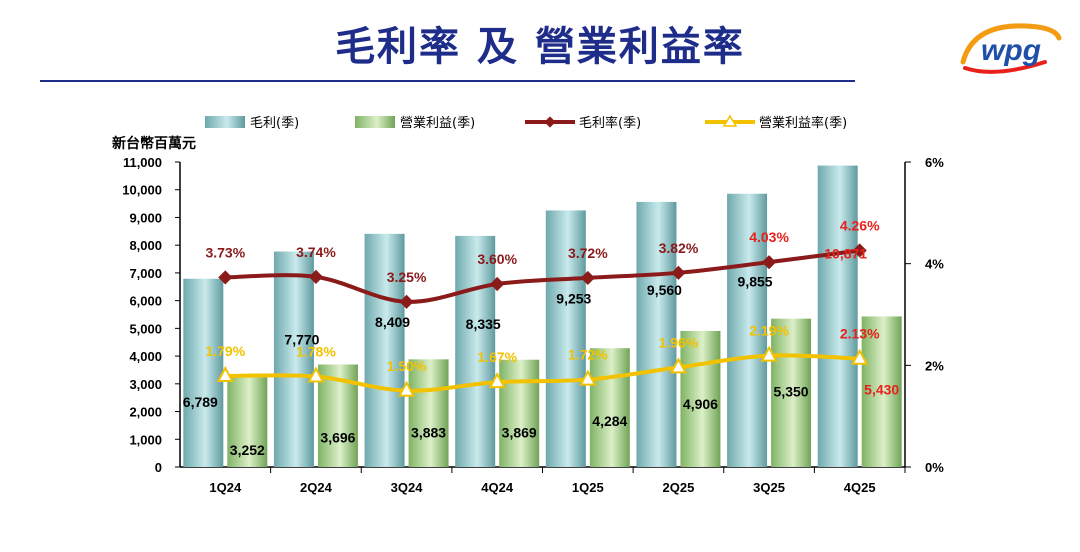 This screenshot has width=1080, height=552. Describe the element at coordinates (154, 143) in the screenshot. I see `y-axis-unit-label: 新台幣百萬元` at that location.